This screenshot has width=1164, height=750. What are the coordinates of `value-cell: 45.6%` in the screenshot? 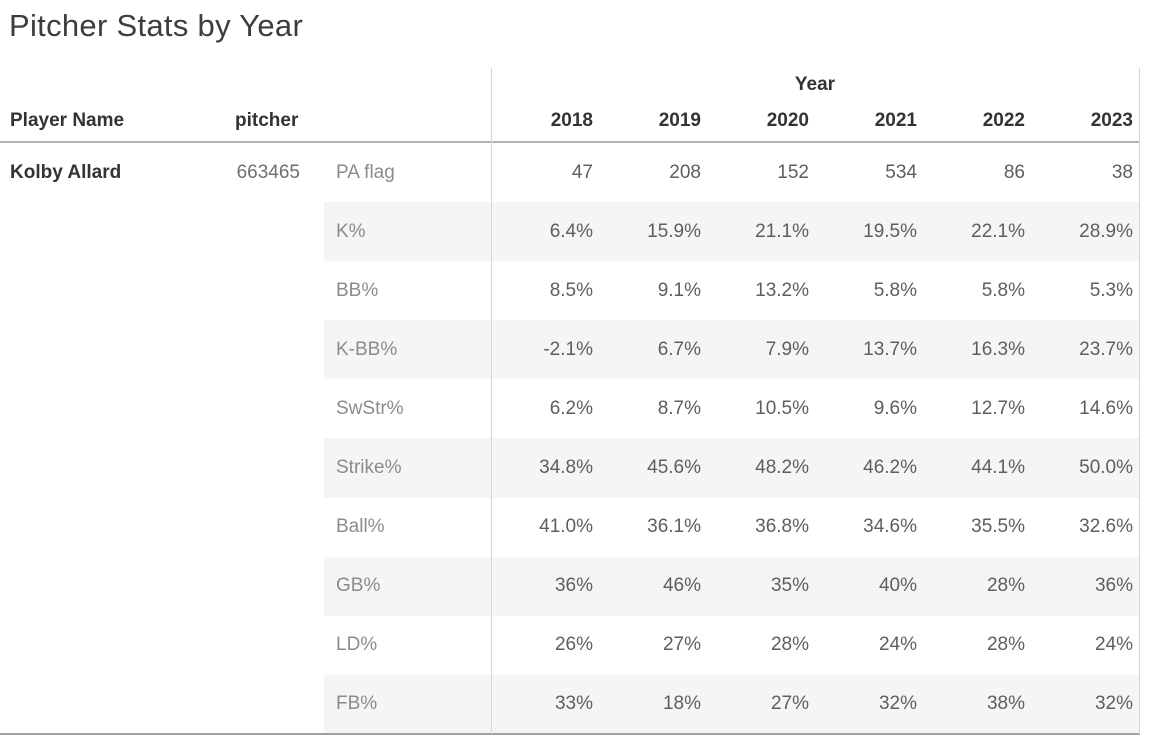 It's located at (674, 468).